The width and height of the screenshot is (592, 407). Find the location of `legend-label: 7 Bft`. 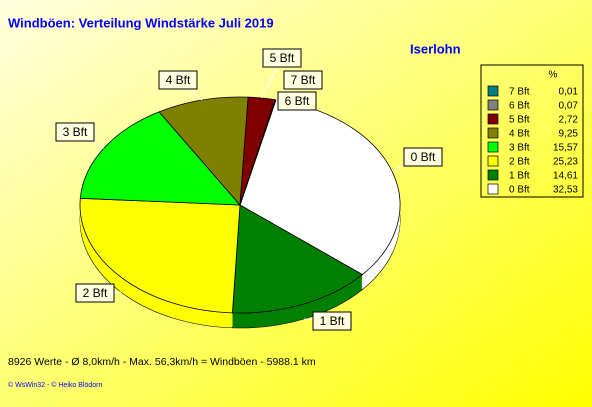

legend-label: 7 Bft is located at coordinates (519, 92).